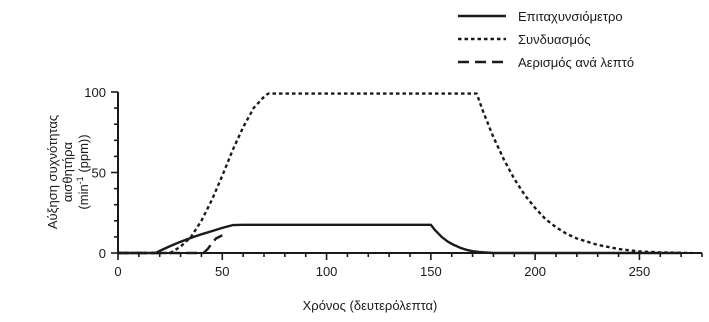 The image size is (709, 322). Describe the element at coordinates (535, 271) in the screenshot. I see `x-tick-label: 200` at that location.